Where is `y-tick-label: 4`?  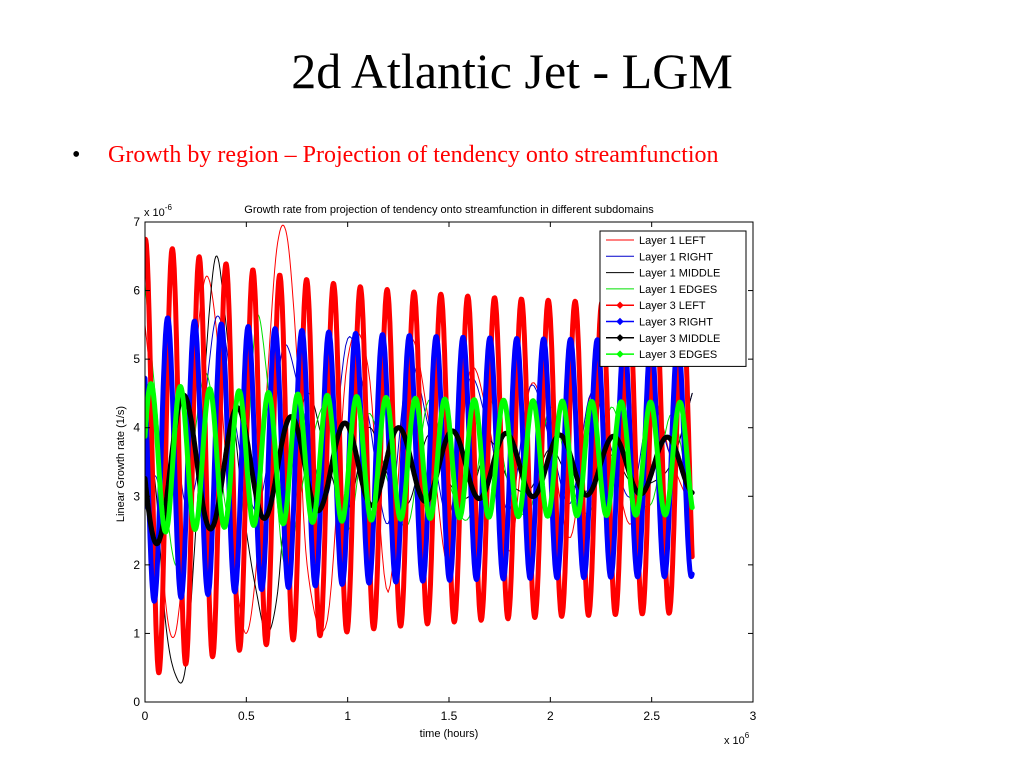
y-tick-label: 4 is located at coordinates (136, 428).